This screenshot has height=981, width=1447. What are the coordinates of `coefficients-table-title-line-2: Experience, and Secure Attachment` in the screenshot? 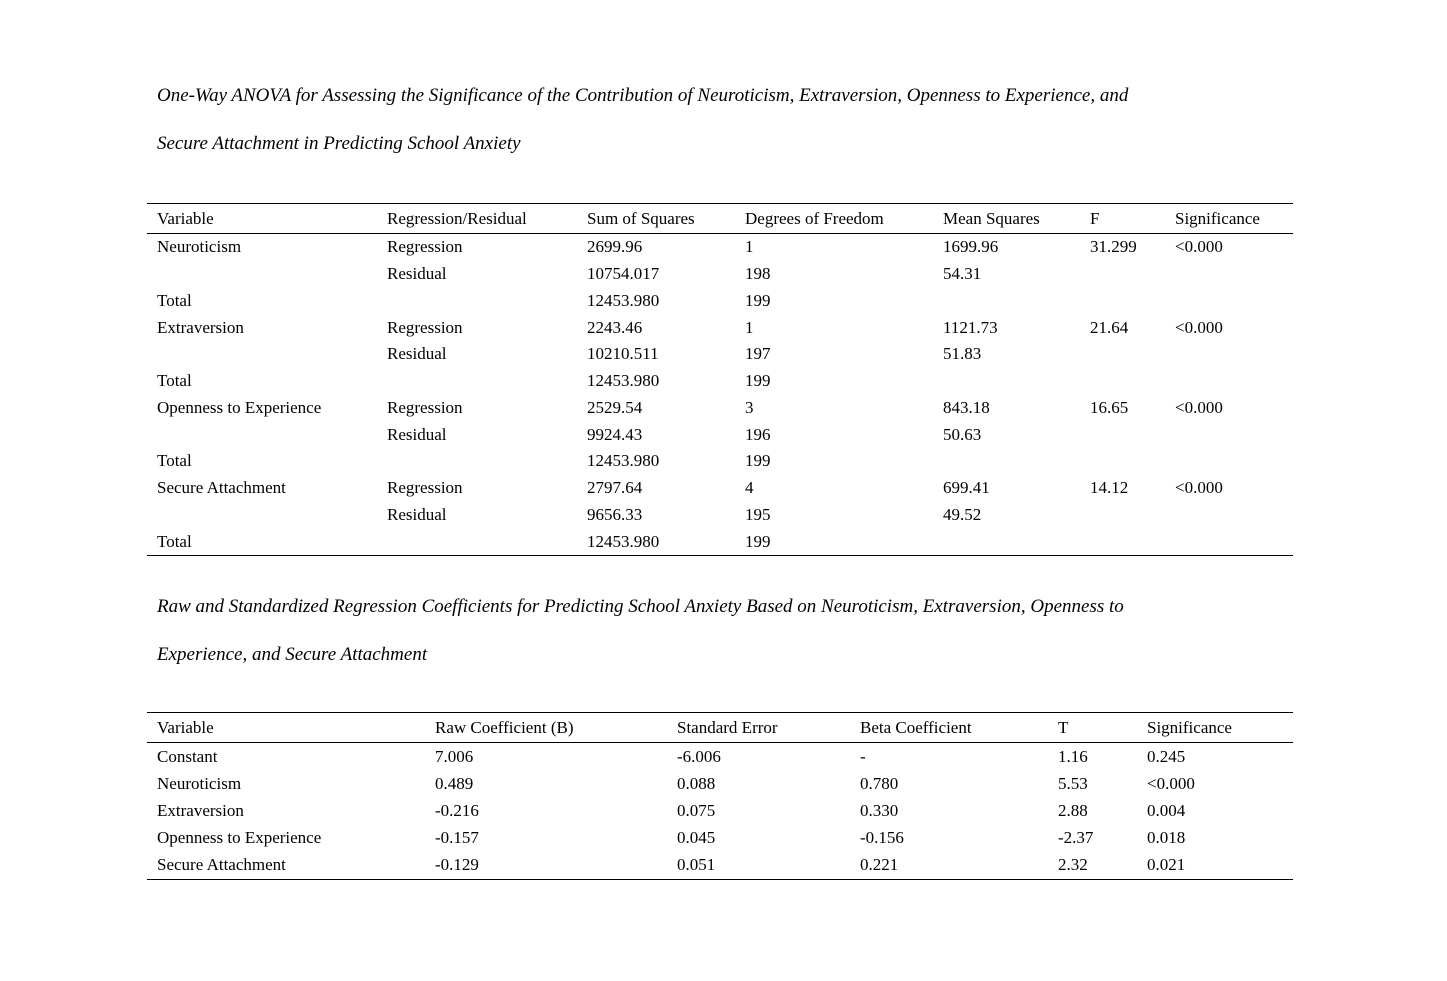 It's located at (292, 654).